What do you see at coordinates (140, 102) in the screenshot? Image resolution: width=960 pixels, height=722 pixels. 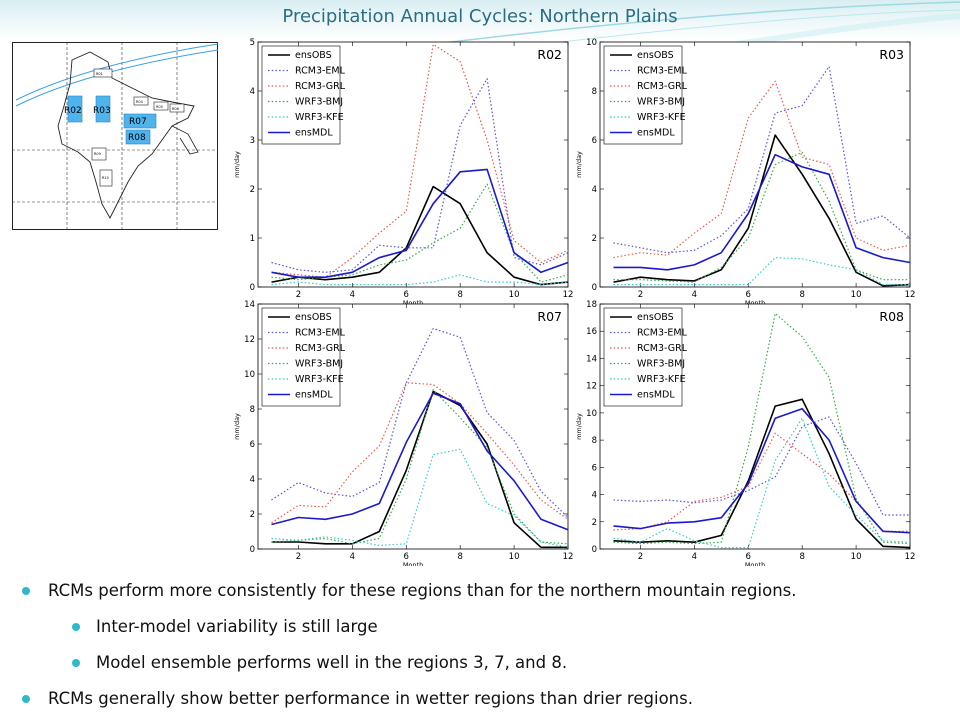 I see `svg-text: R04` at bounding box center [140, 102].